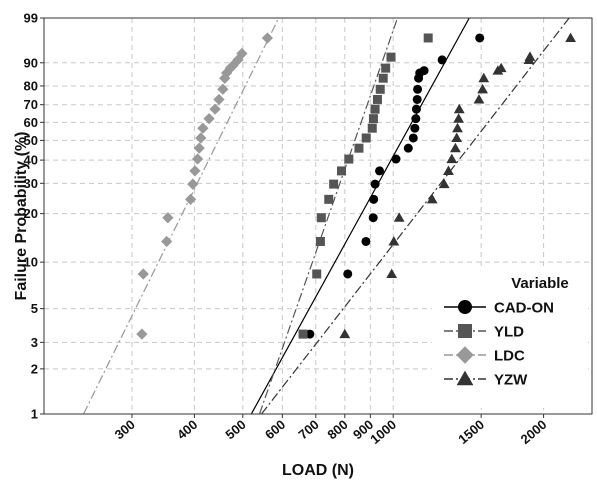  I want to click on legend-label-cad-on: CAD-ON, so click(524, 308).